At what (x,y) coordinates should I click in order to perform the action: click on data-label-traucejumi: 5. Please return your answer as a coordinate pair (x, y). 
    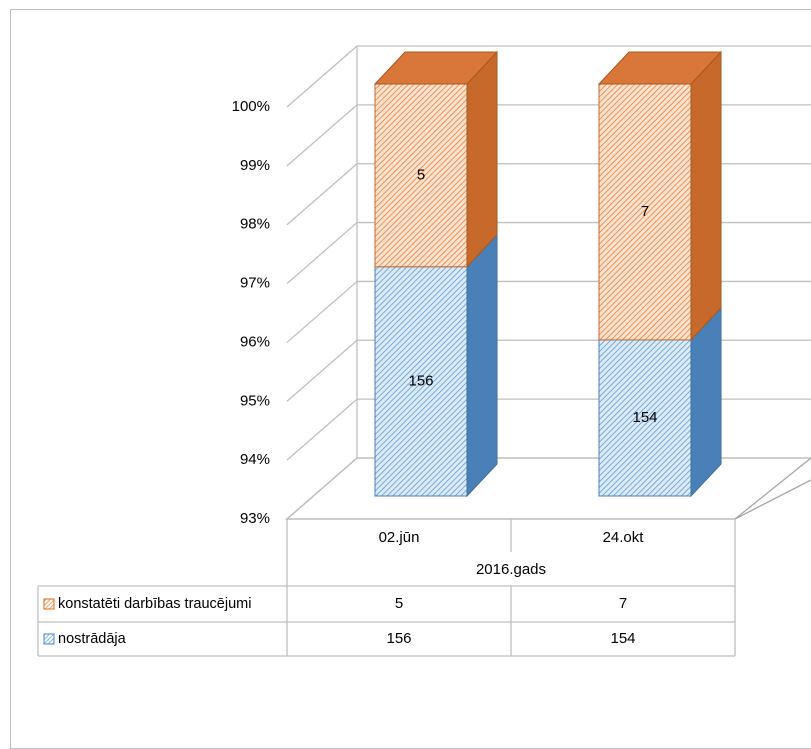
    Looking at the image, I should click on (421, 174).